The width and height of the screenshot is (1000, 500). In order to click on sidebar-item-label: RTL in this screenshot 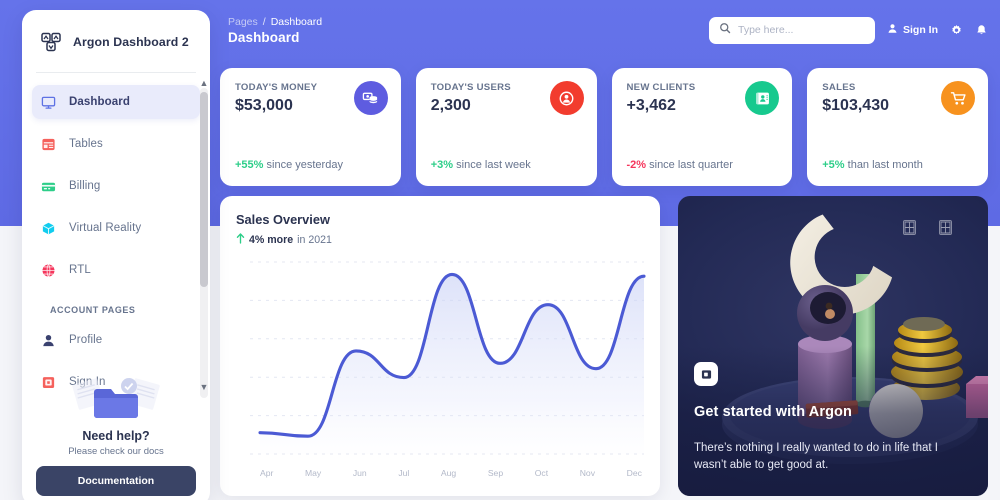, I will do `click(80, 270)`.